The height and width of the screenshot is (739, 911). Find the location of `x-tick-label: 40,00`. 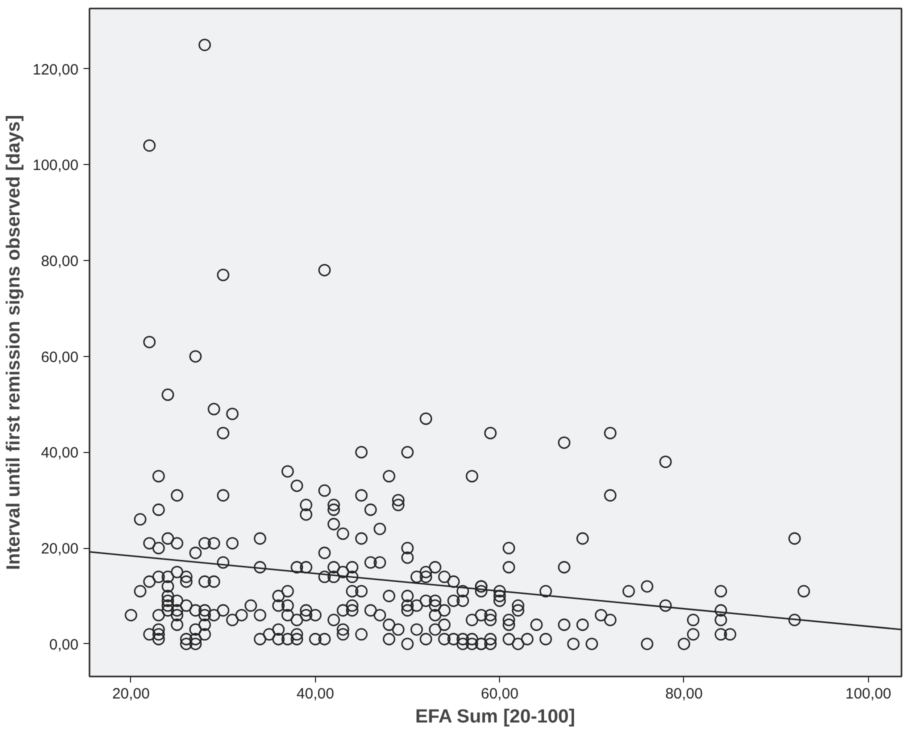

x-tick-label: 40,00 is located at coordinates (315, 694).